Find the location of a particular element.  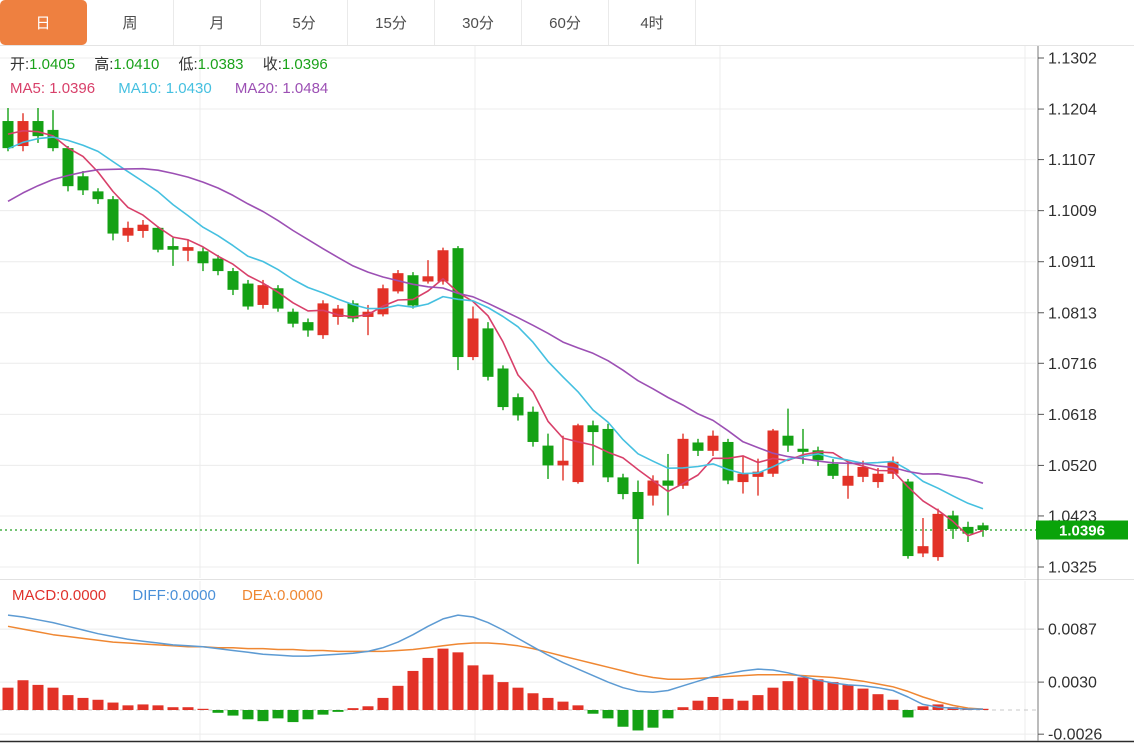

tab-week-label: 周 is located at coordinates (130, 23).